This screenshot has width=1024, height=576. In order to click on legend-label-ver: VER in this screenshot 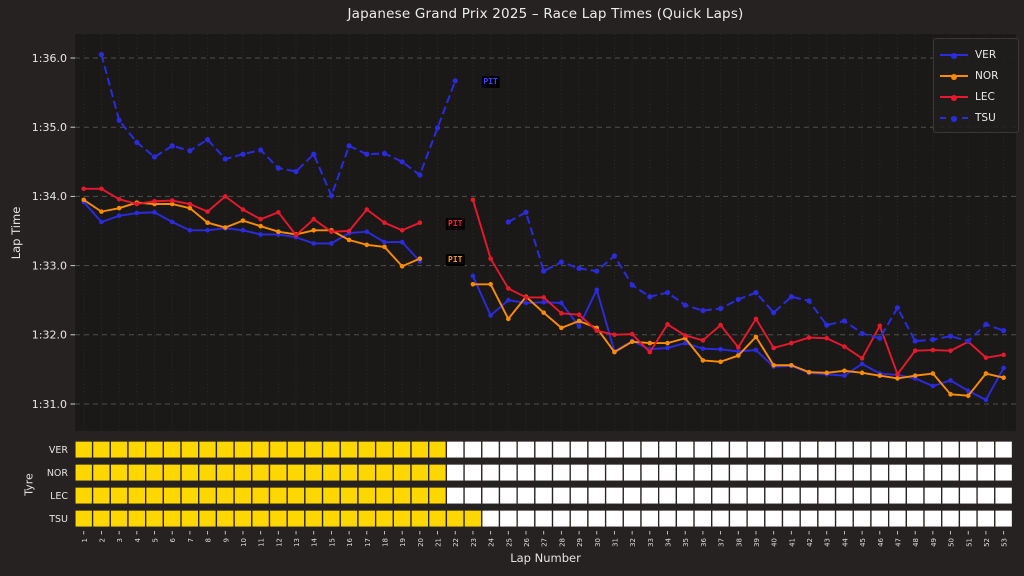, I will do `click(986, 54)`.